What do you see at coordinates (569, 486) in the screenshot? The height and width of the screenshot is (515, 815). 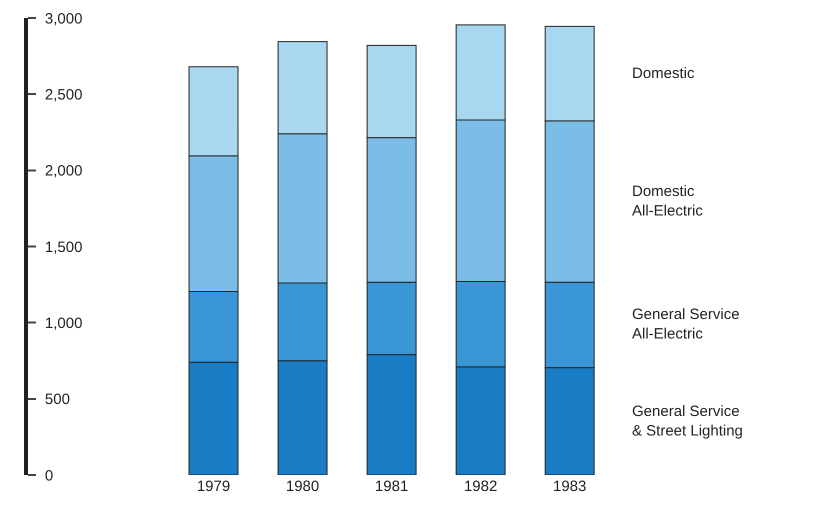 I see `x-tick-label: 1983` at bounding box center [569, 486].